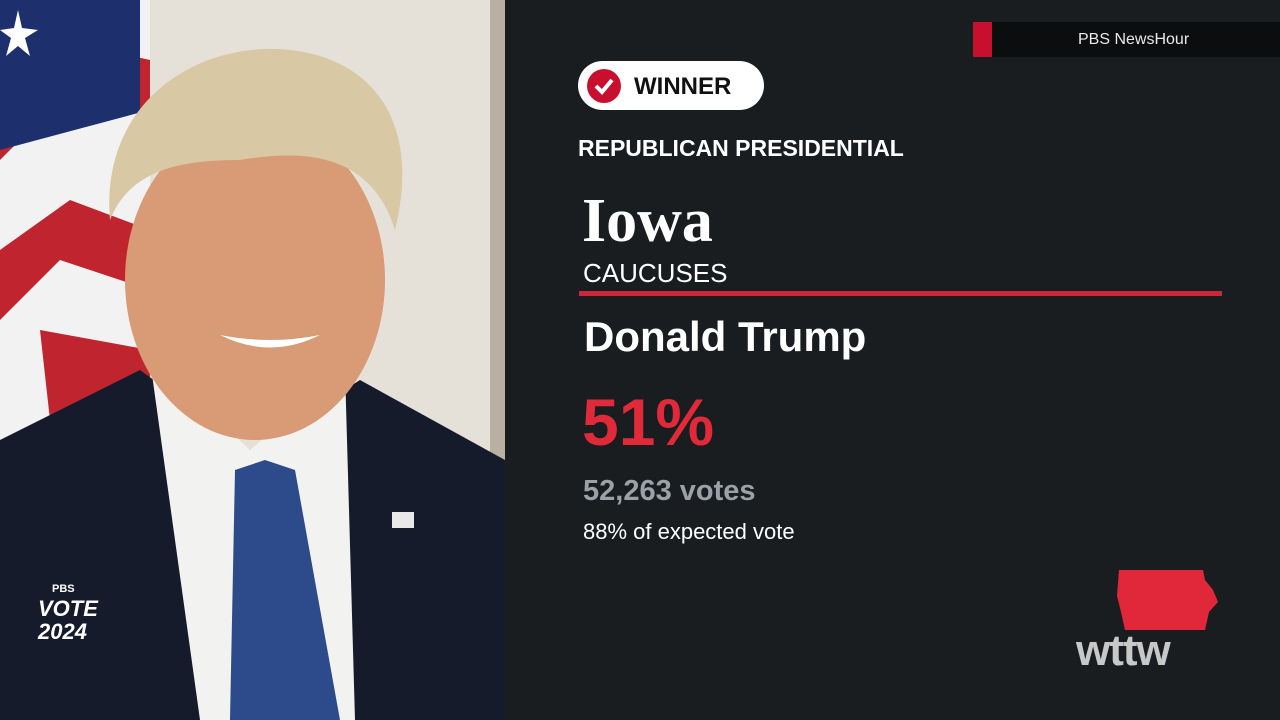 The image size is (1280, 720). What do you see at coordinates (689, 531) in the screenshot?
I see `expected-vote: 88% of expected vote` at bounding box center [689, 531].